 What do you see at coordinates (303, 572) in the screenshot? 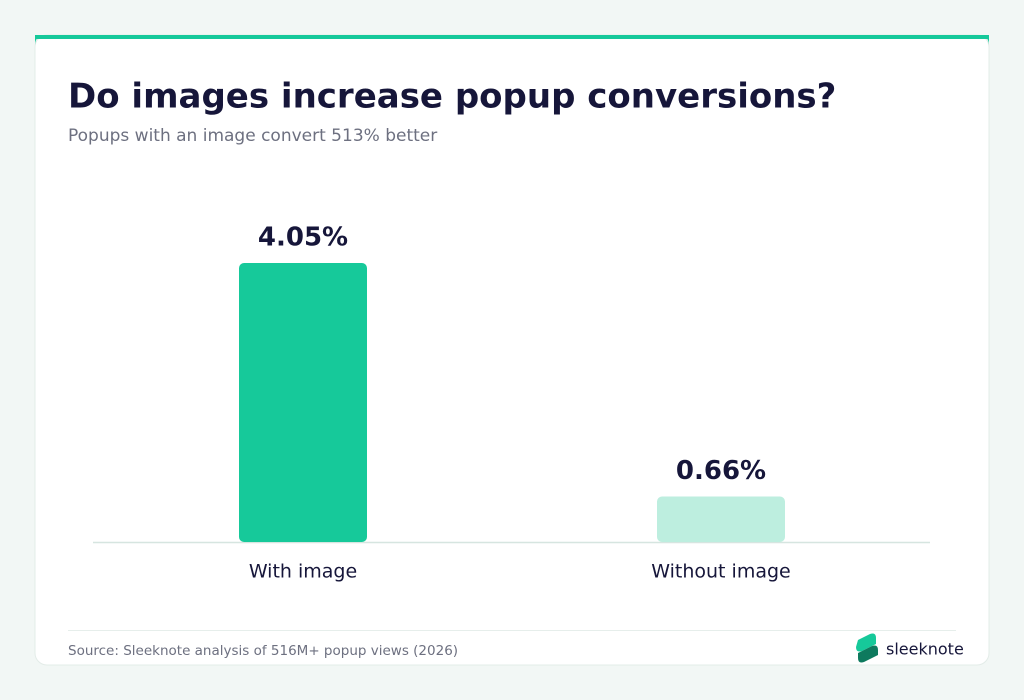
I see `x-tick-label: With image` at bounding box center [303, 572].